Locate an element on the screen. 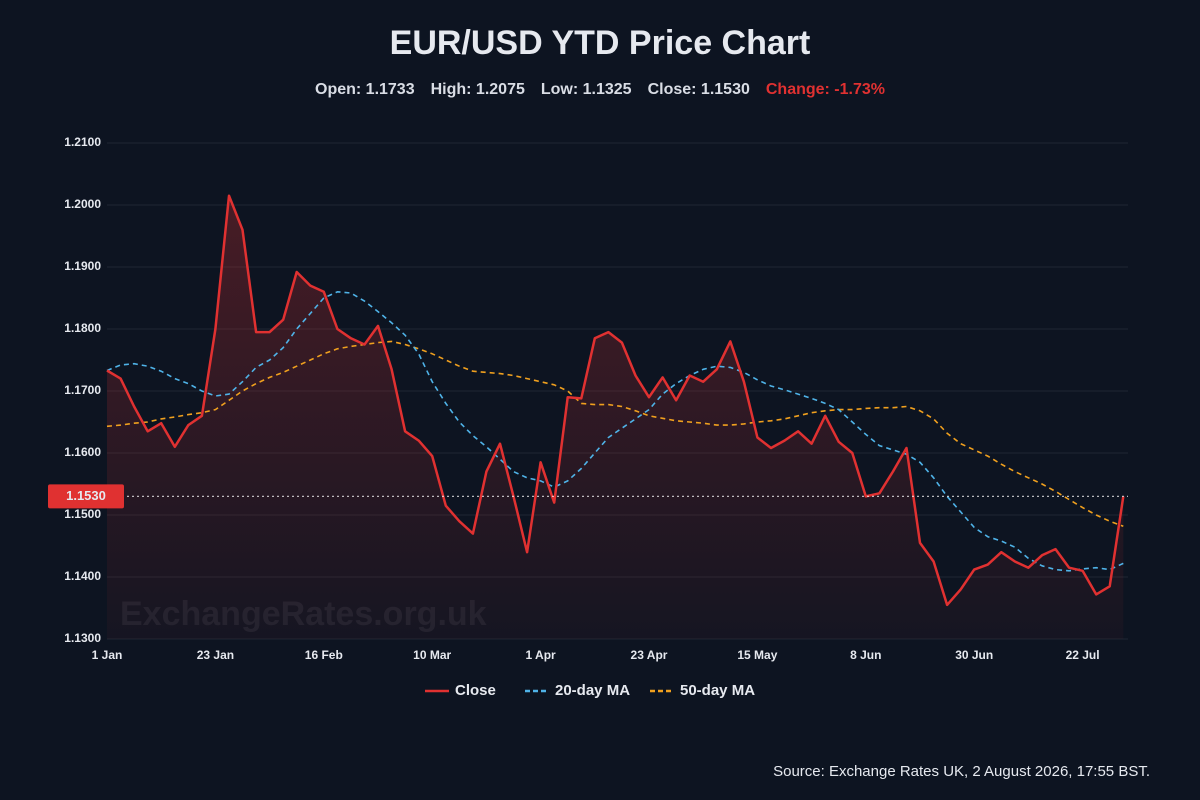 The width and height of the screenshot is (1200, 800). last-price-label: 1.1530 is located at coordinates (86, 495).